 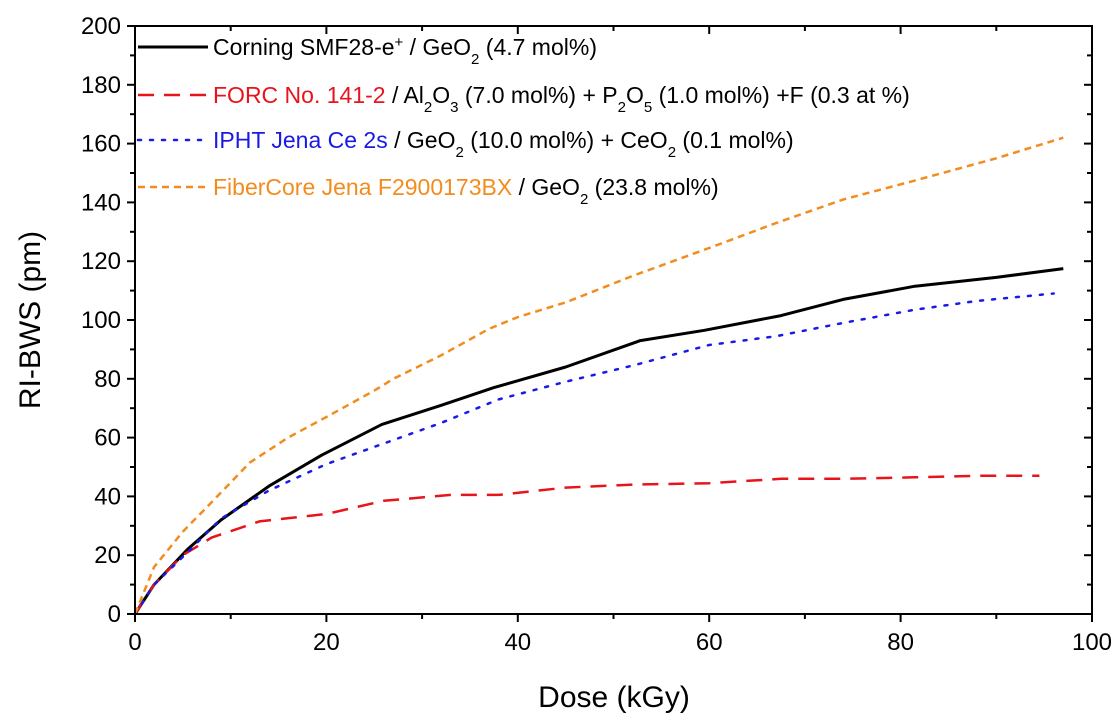 What do you see at coordinates (900, 642) in the screenshot?
I see `x-tick-label: 80` at bounding box center [900, 642].